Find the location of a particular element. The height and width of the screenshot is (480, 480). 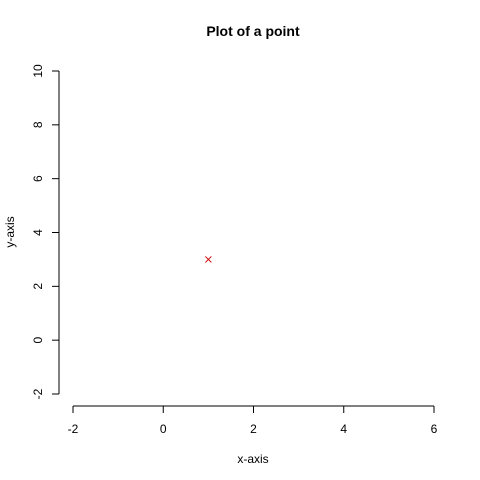

x-tick-label: -2 is located at coordinates (73, 429).